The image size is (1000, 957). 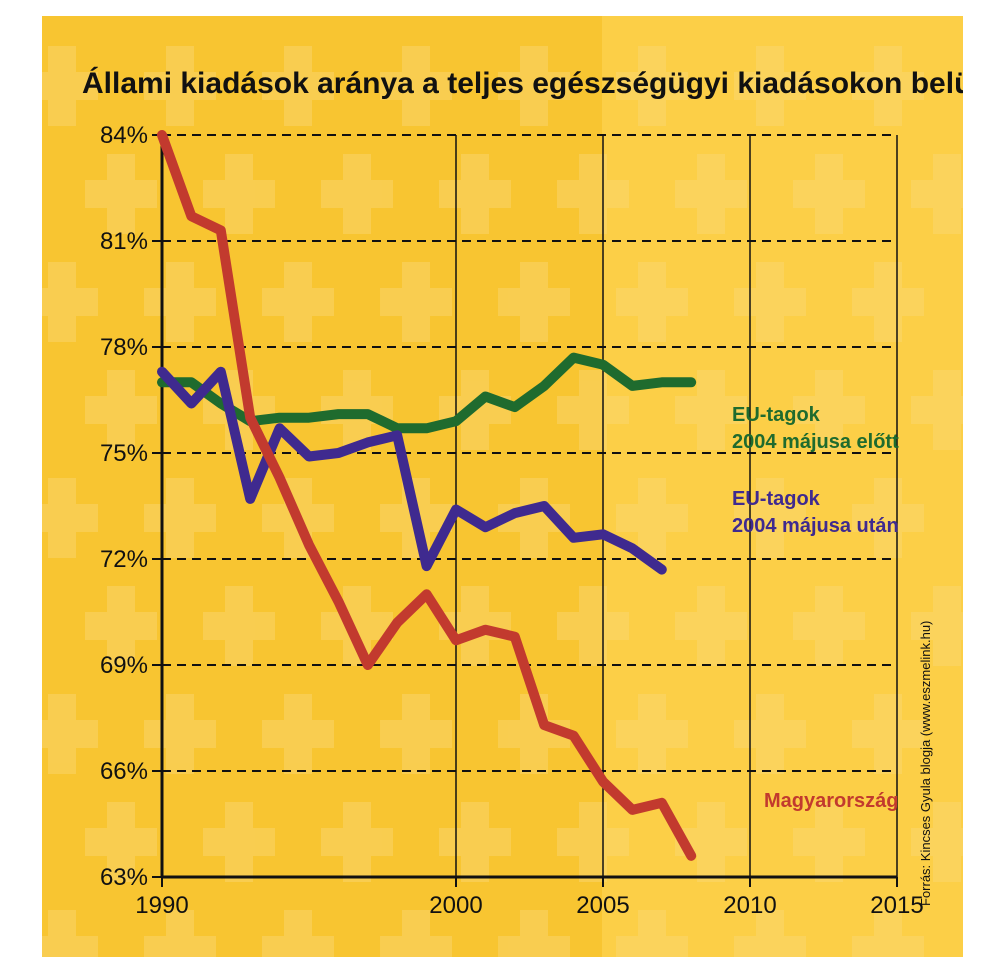 I want to click on y-tick-label: 72%, so click(x=124, y=559).